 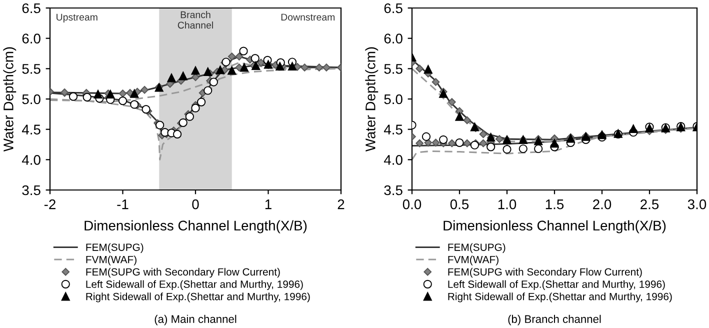 What do you see at coordinates (195, 320) in the screenshot?
I see `text: (a) Main channel` at bounding box center [195, 320].